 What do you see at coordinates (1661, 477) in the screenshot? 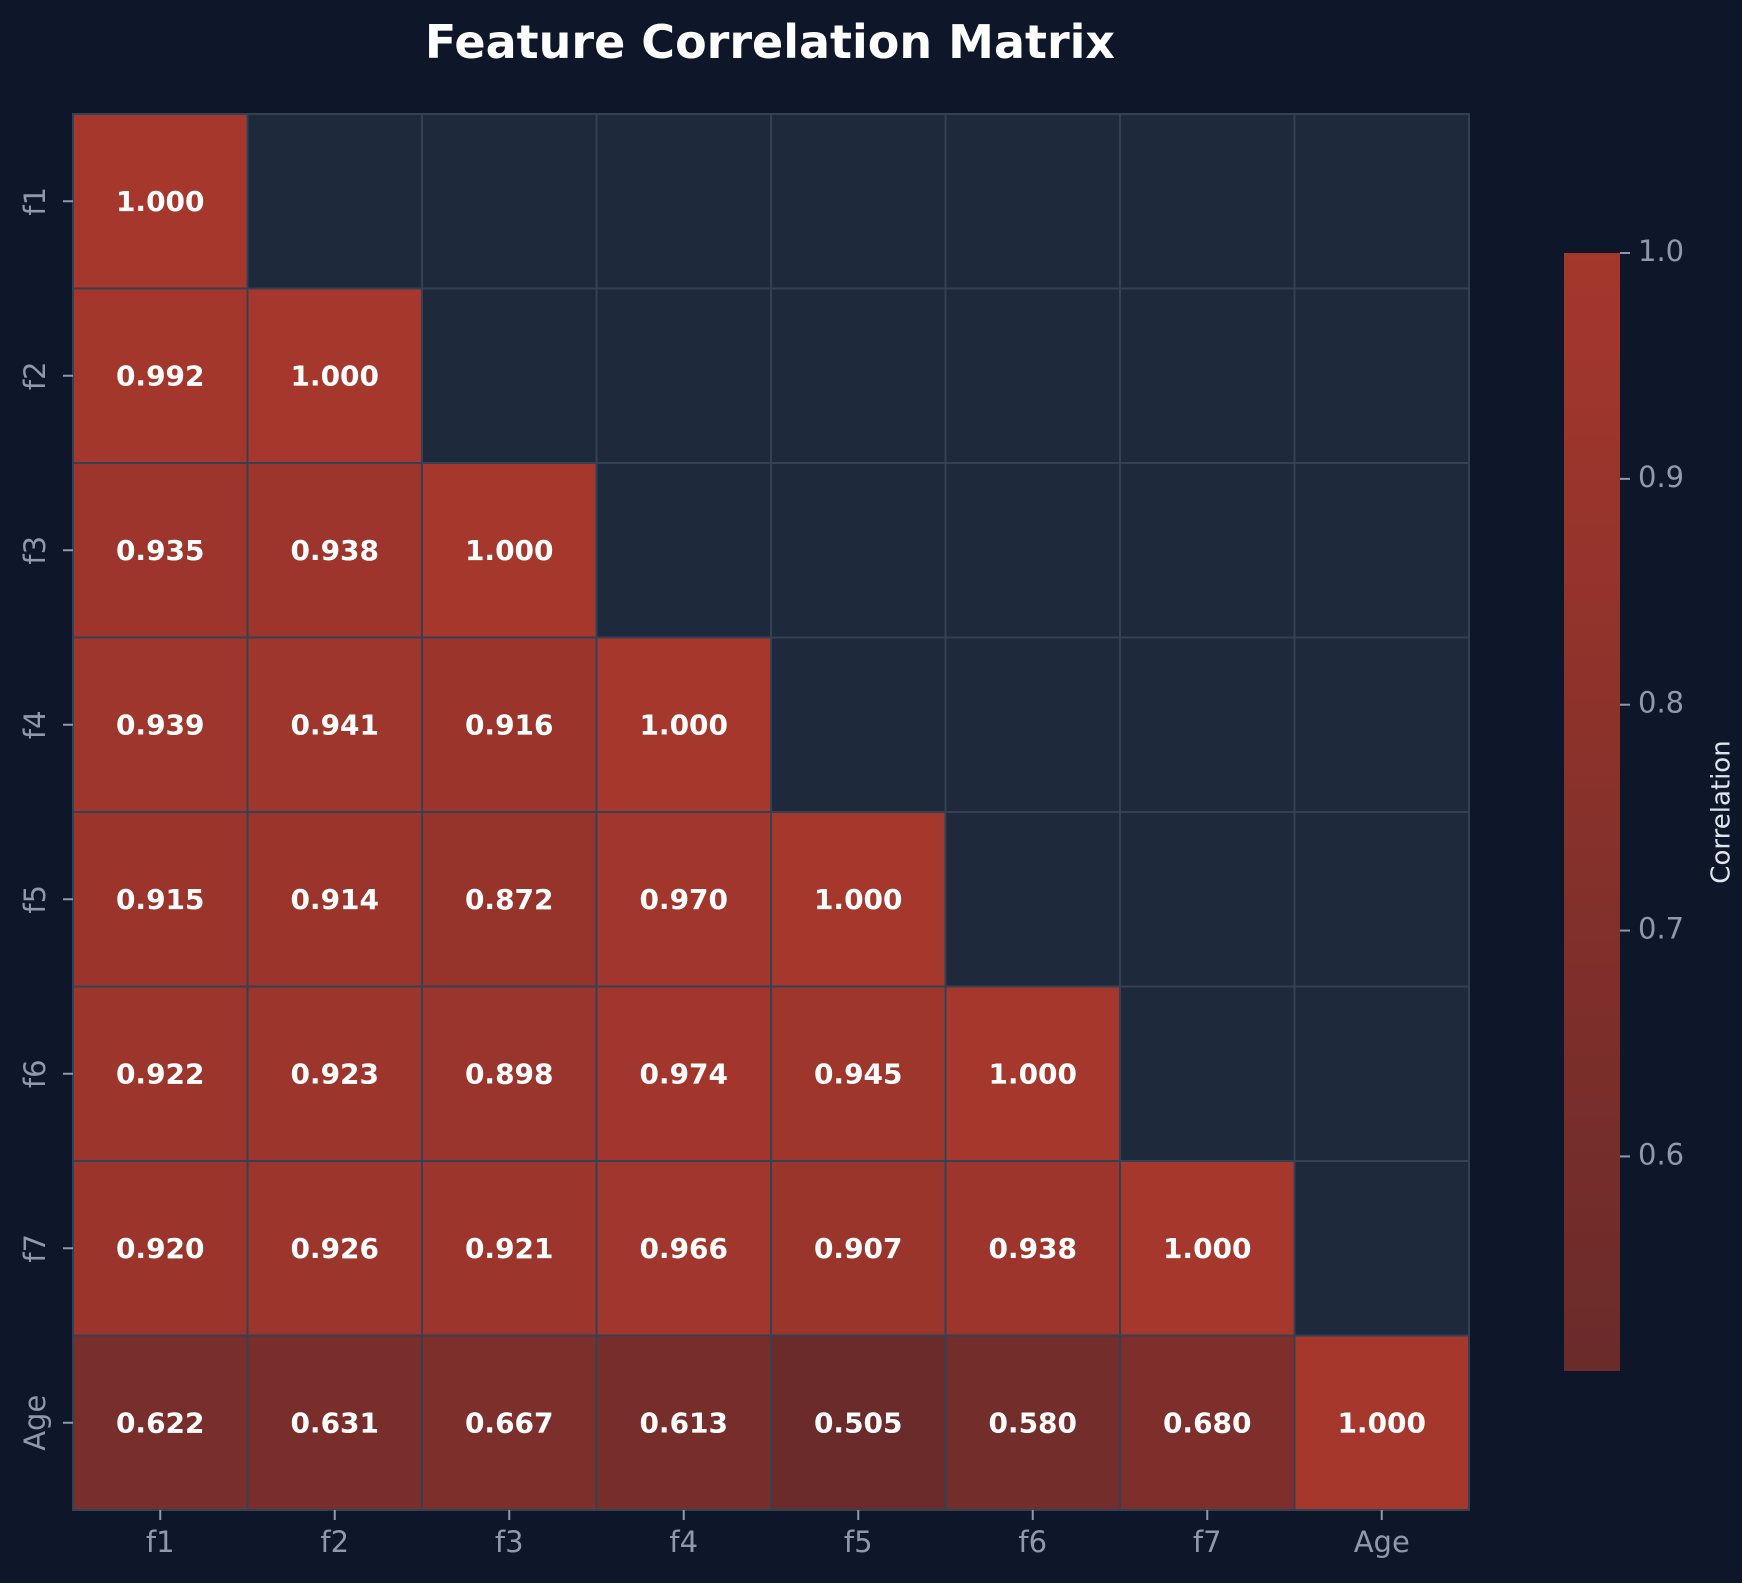
I see `colorbar-tick-label: 0.9` at bounding box center [1661, 477].